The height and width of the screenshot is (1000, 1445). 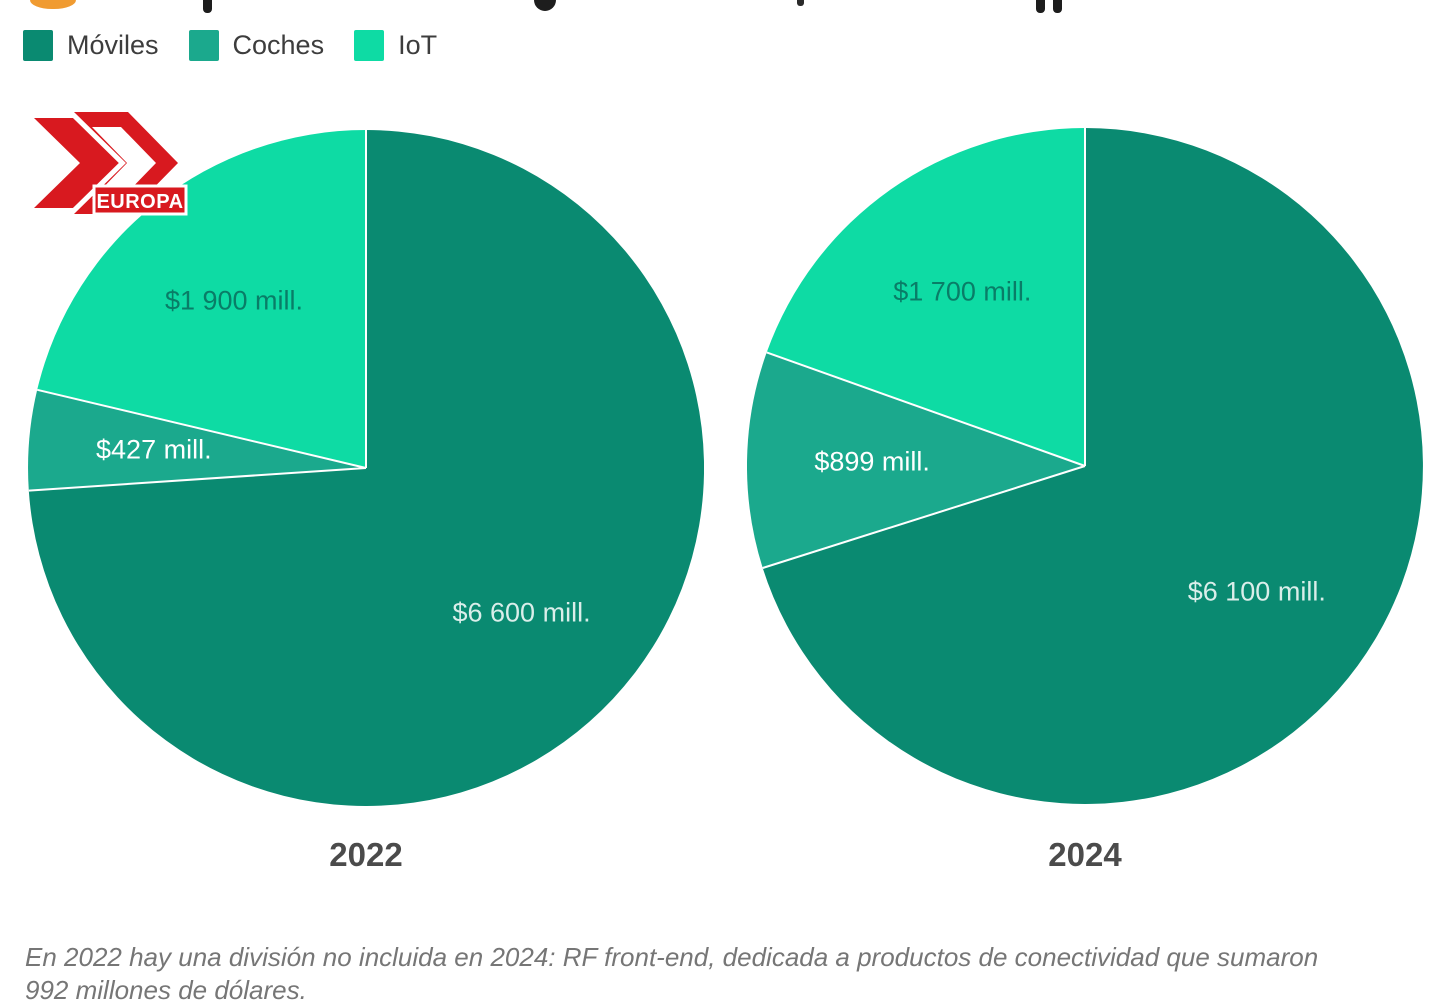 I want to click on slice-value-label: $1 900 mill., so click(x=234, y=300).